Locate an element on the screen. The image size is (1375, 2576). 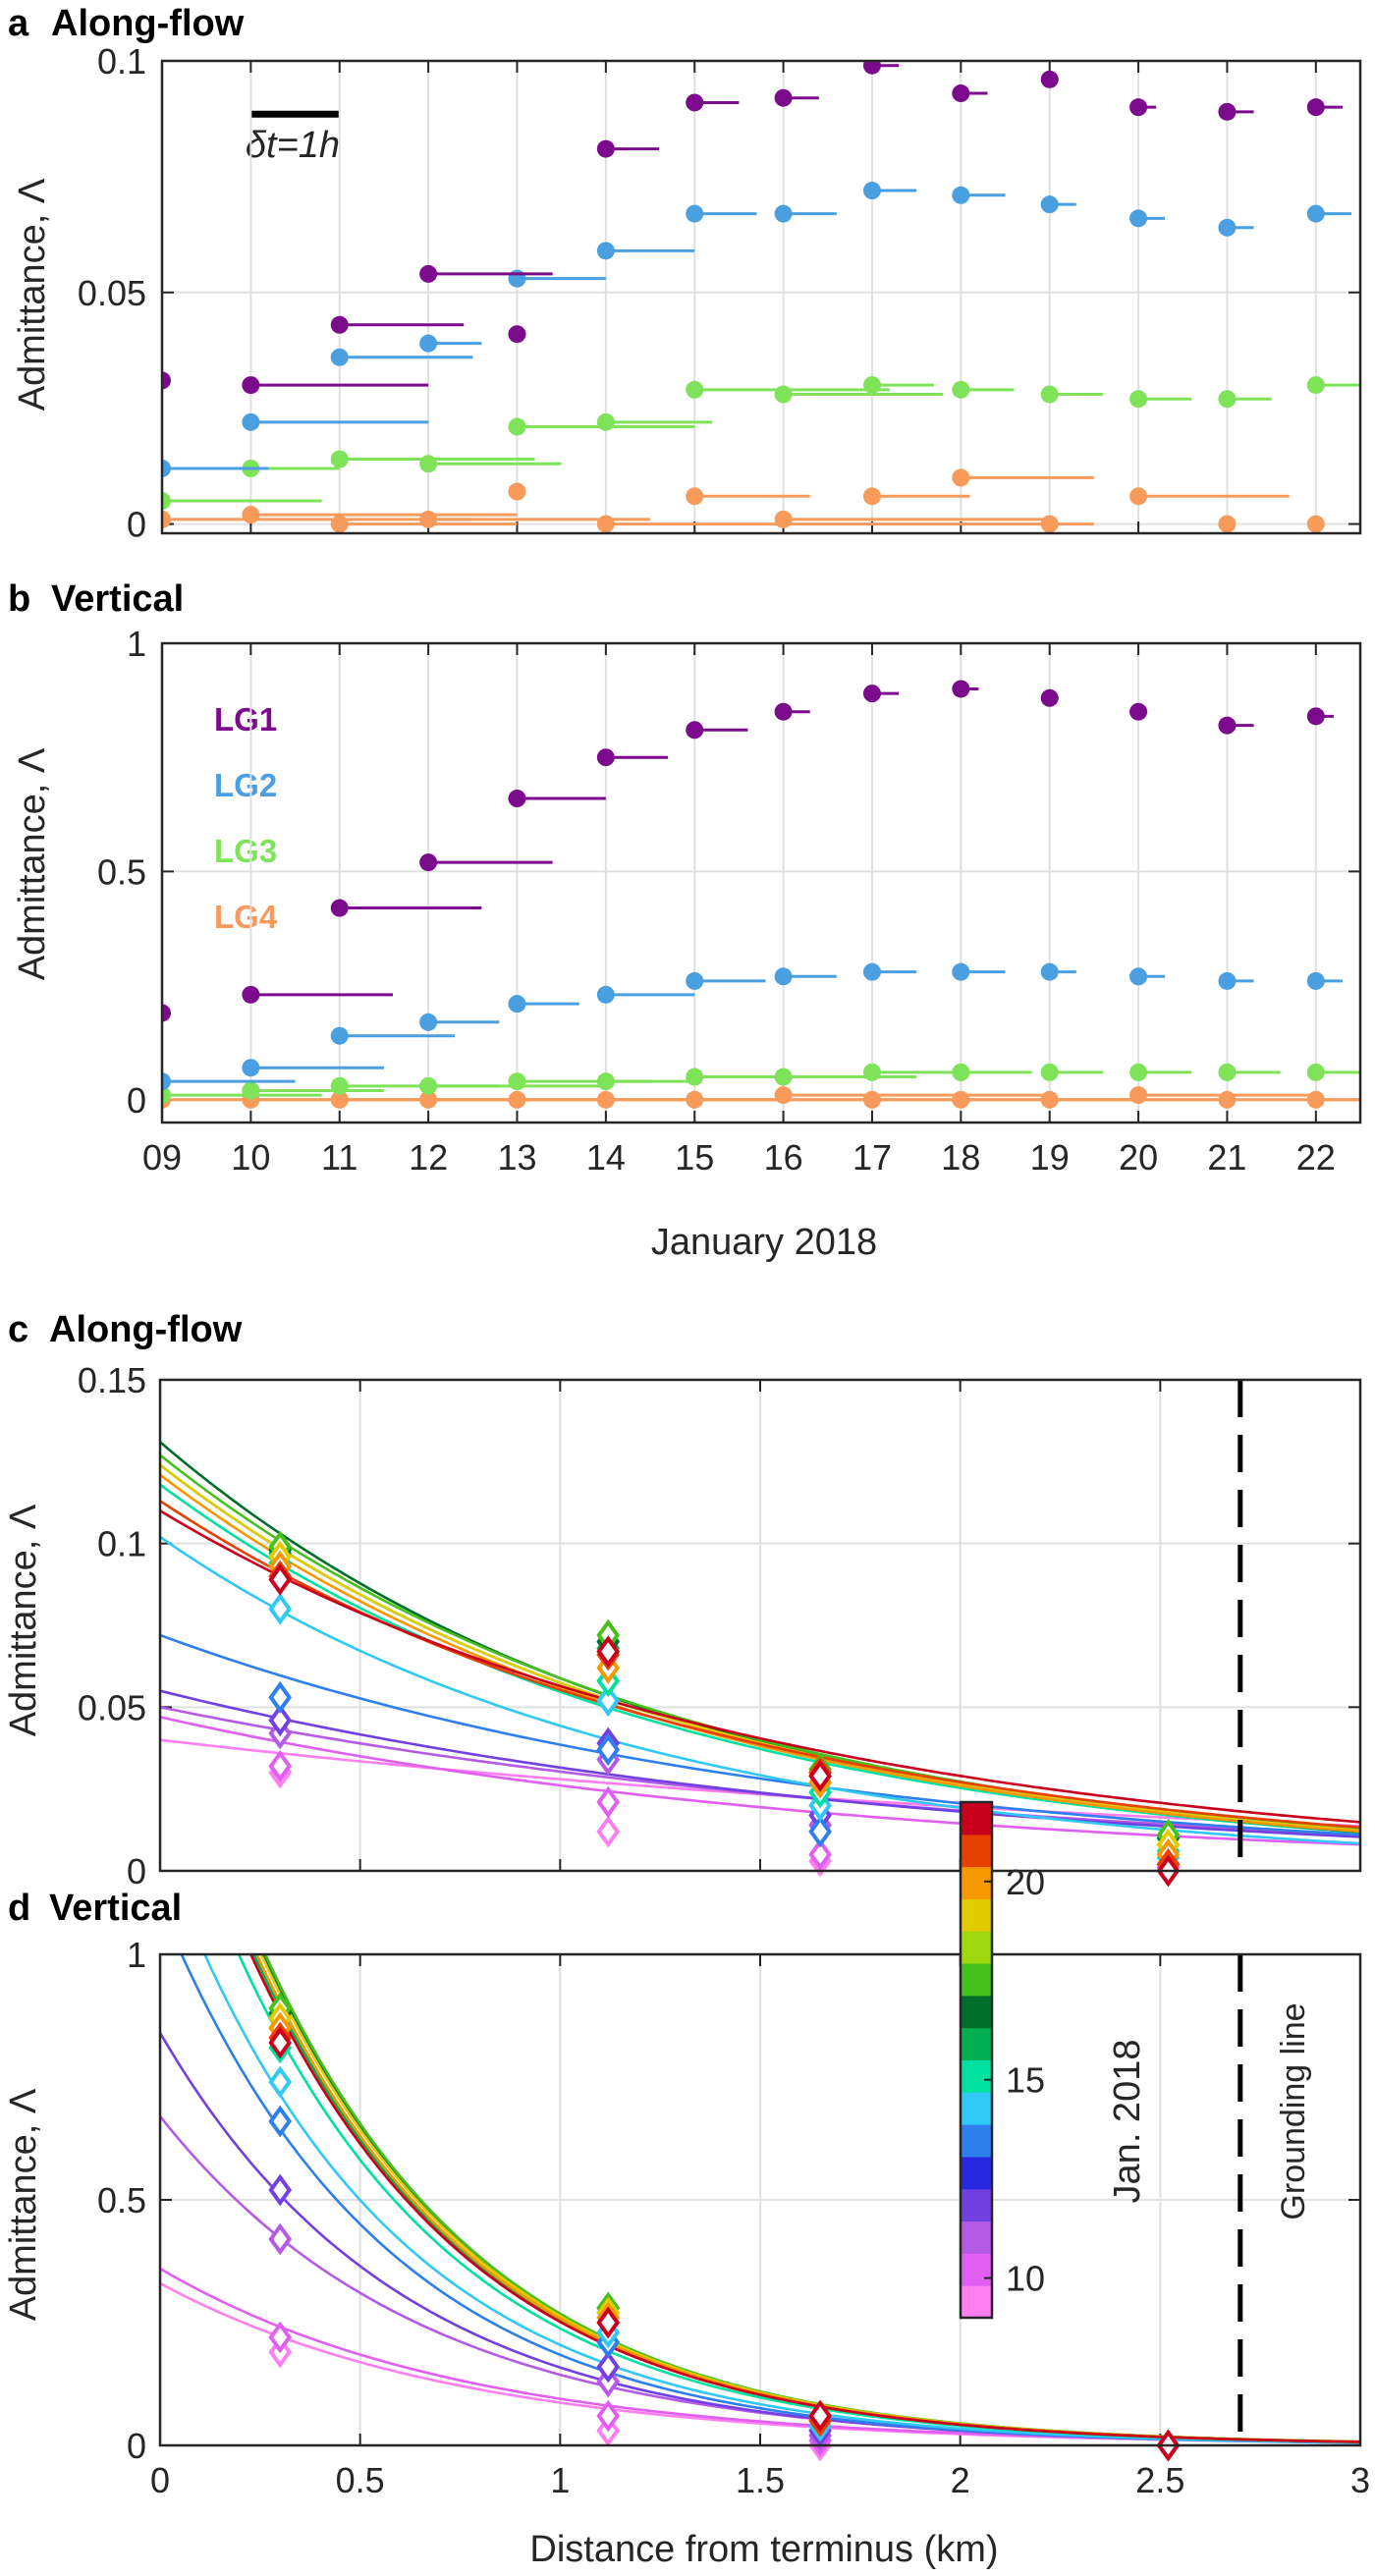
panel-d-title: Vertical is located at coordinates (115, 1909).